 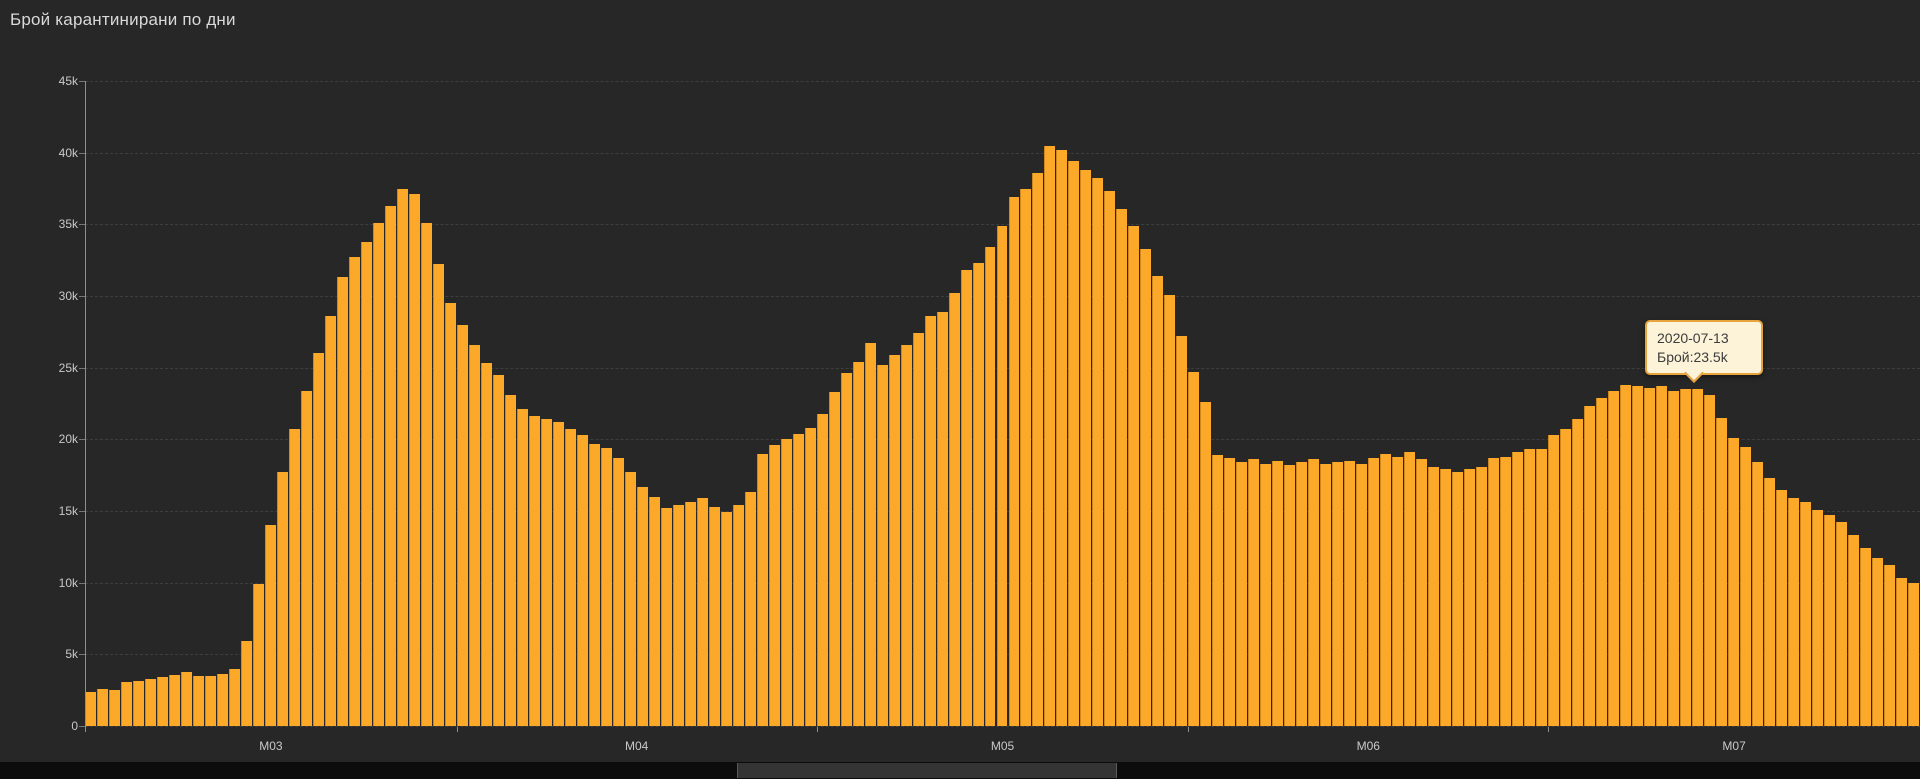 I want to click on bar-hovered, so click(x=1698, y=557).